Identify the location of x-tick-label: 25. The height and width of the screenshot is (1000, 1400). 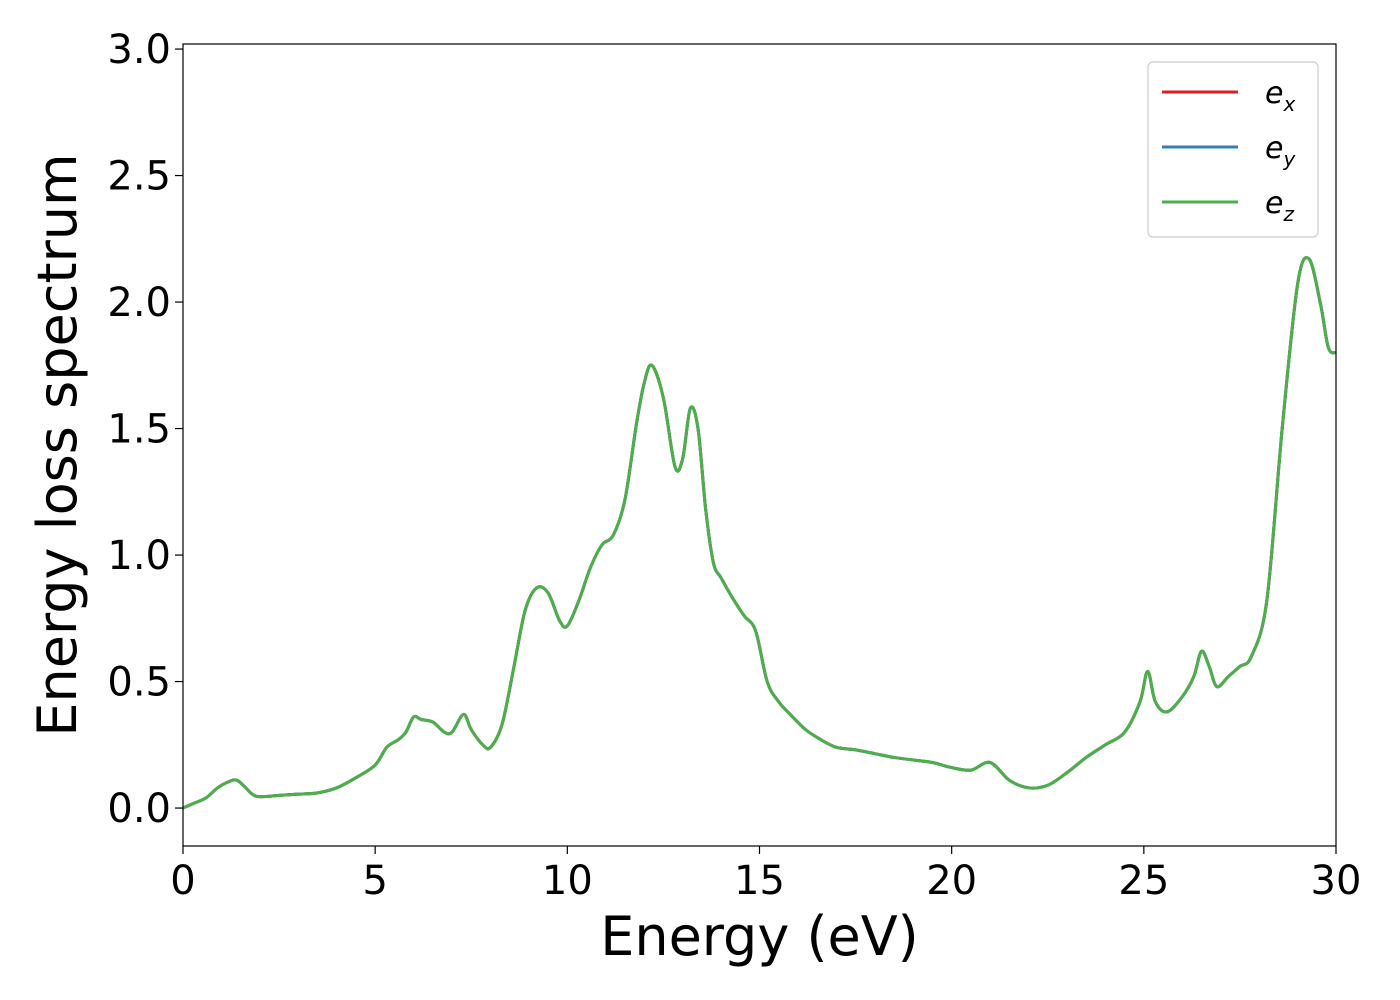
(1143, 881).